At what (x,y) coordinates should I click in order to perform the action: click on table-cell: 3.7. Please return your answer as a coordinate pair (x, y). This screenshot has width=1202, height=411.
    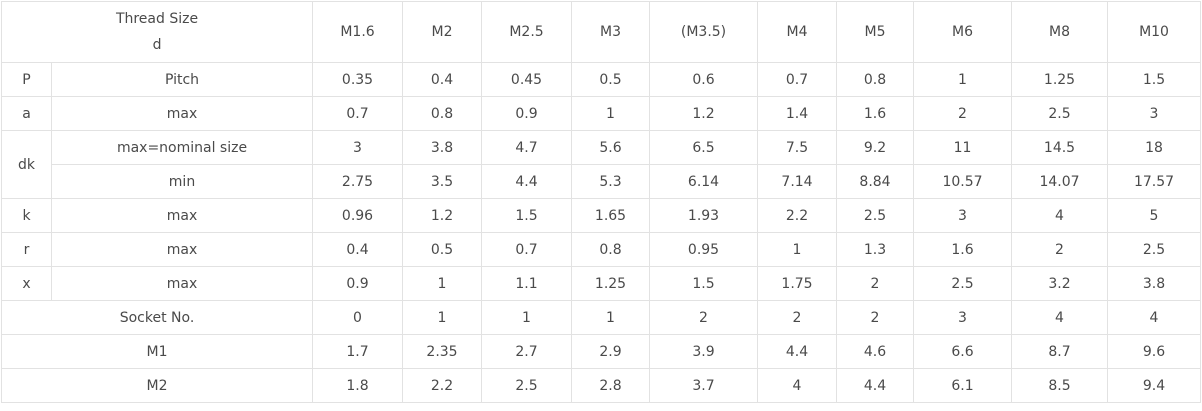
    Looking at the image, I should click on (704, 385).